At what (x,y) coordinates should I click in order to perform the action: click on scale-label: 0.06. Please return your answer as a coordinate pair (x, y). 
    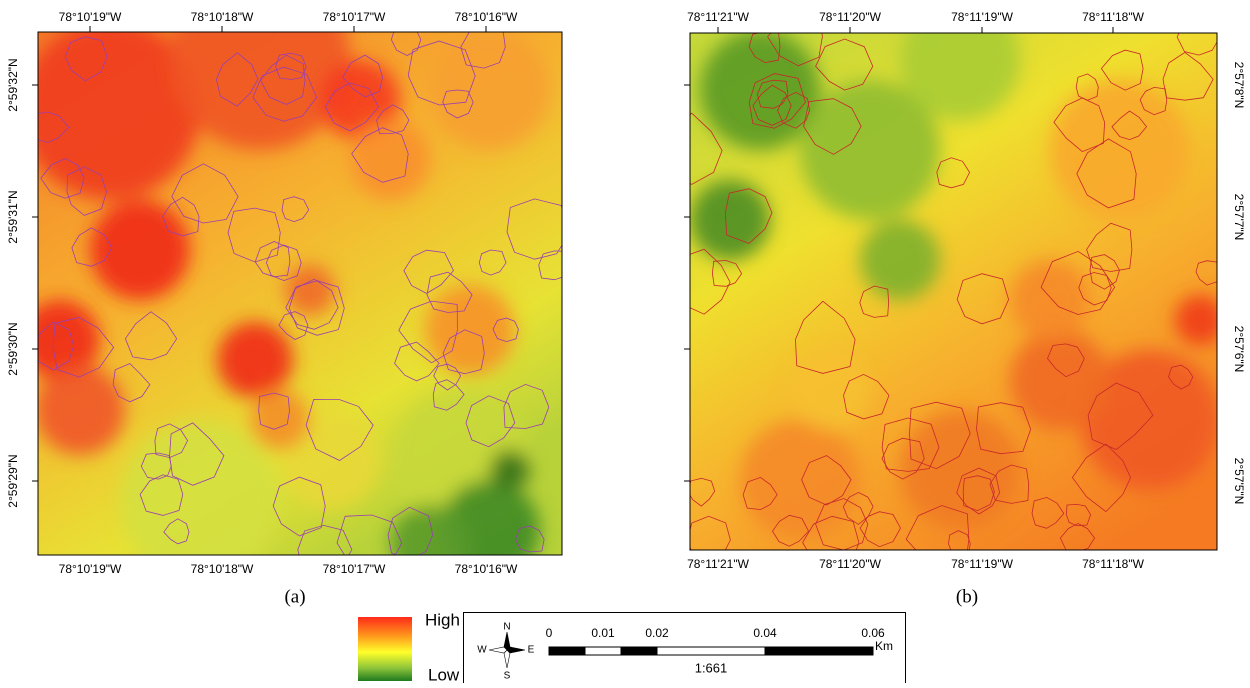
    Looking at the image, I should click on (873, 633).